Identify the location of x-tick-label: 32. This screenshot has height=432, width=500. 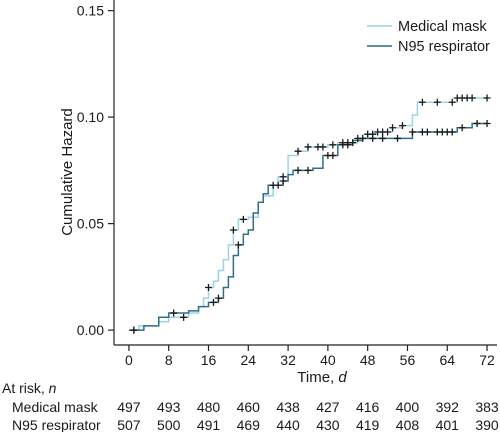
(288, 360).